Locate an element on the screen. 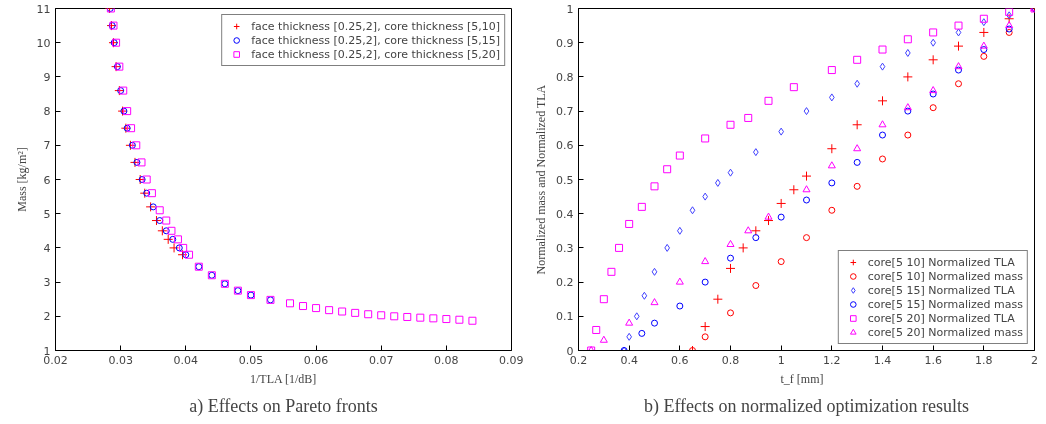 This screenshot has width=1046, height=424. legend-label: face thickness [0.25,2], core thickness [5,15] is located at coordinates (375, 40).